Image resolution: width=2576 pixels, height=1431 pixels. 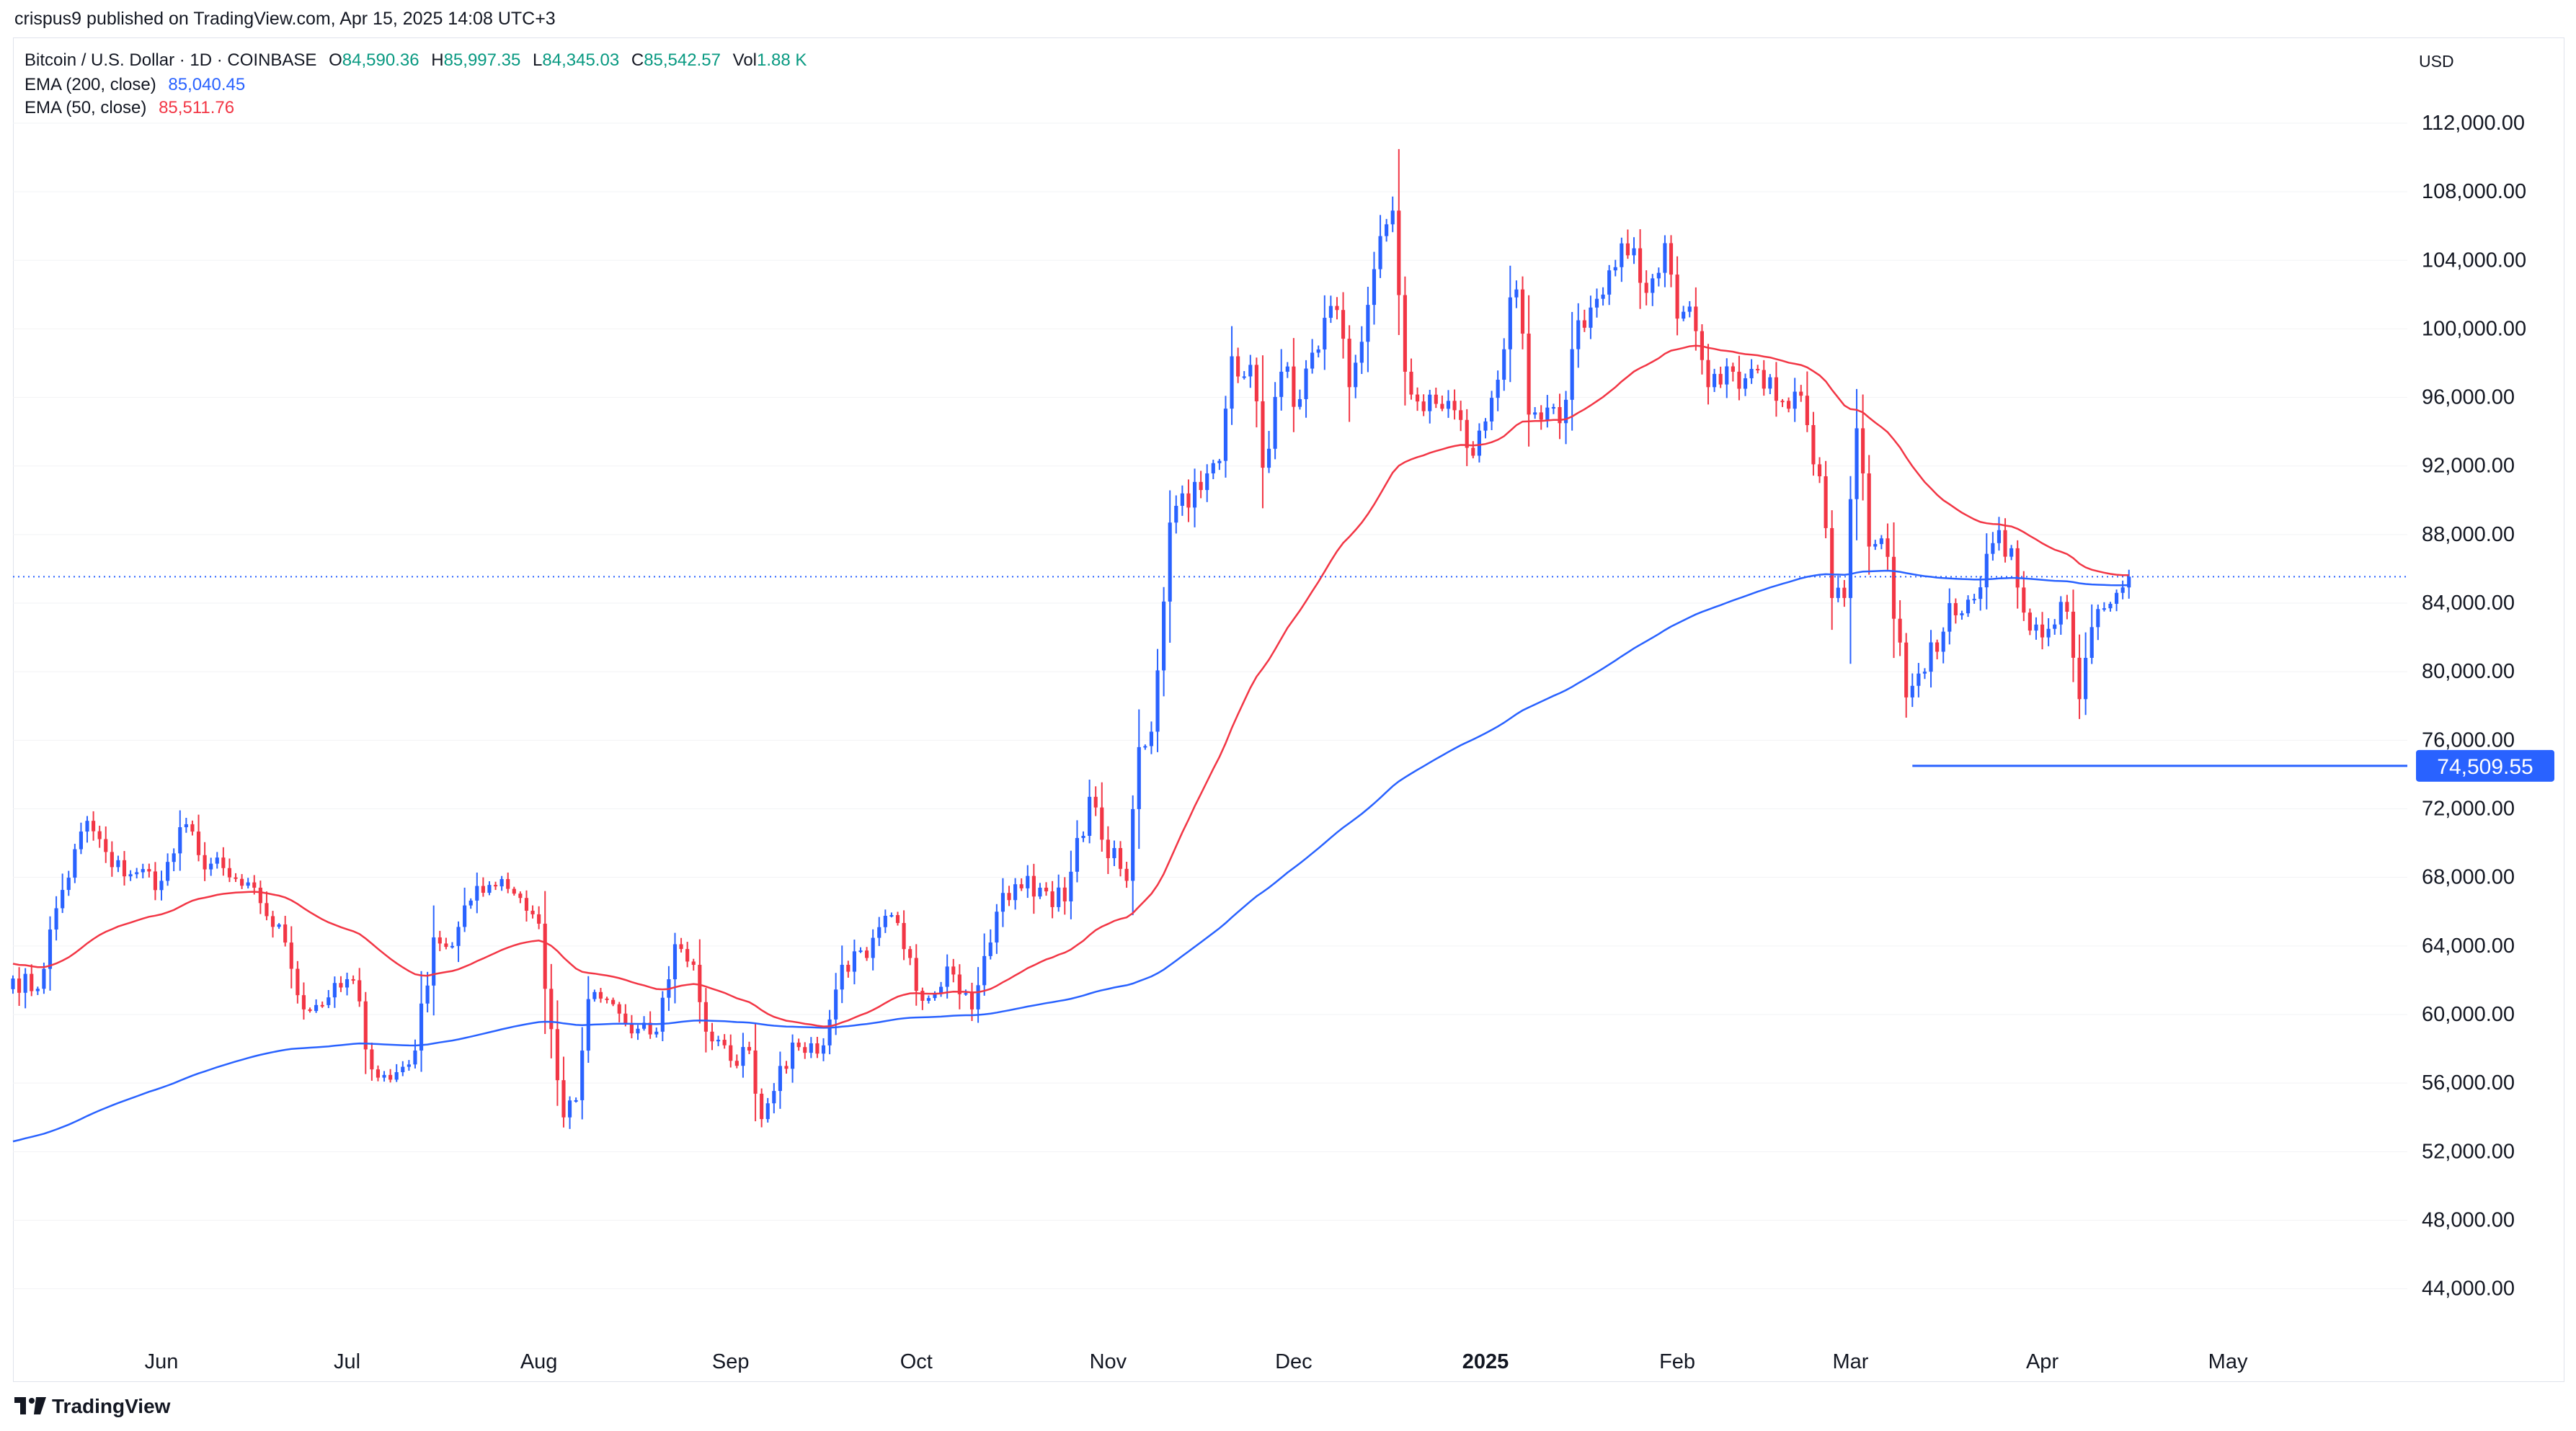 What do you see at coordinates (2468, 1290) in the screenshot?
I see `y-tick-label: 44,000.00` at bounding box center [2468, 1290].